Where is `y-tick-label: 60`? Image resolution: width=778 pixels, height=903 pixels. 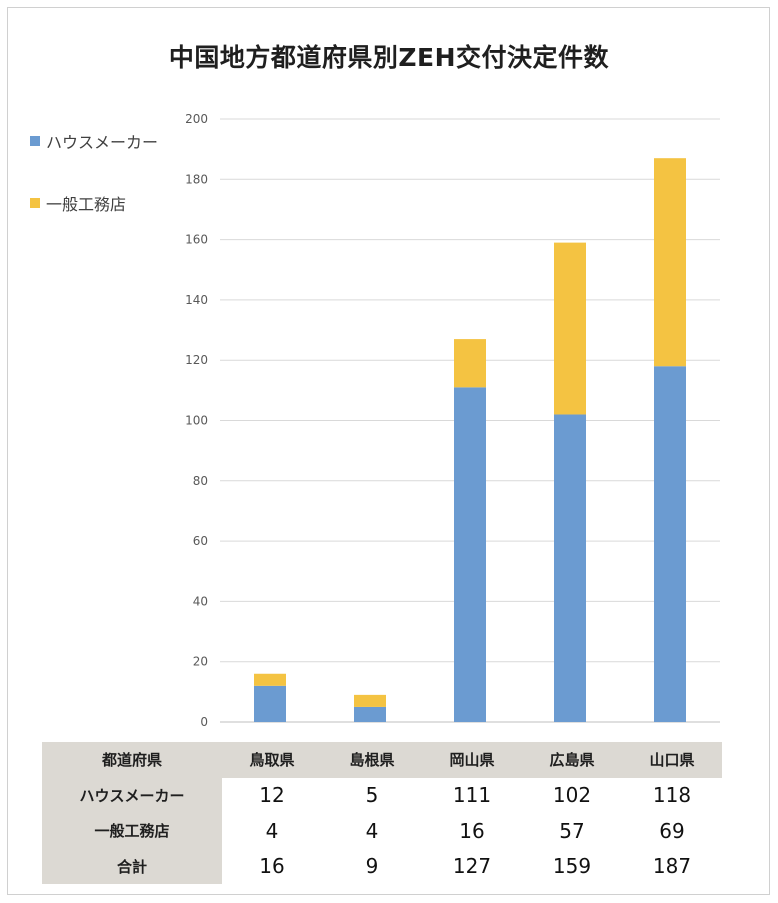 y-tick-label: 60 is located at coordinates (200, 541).